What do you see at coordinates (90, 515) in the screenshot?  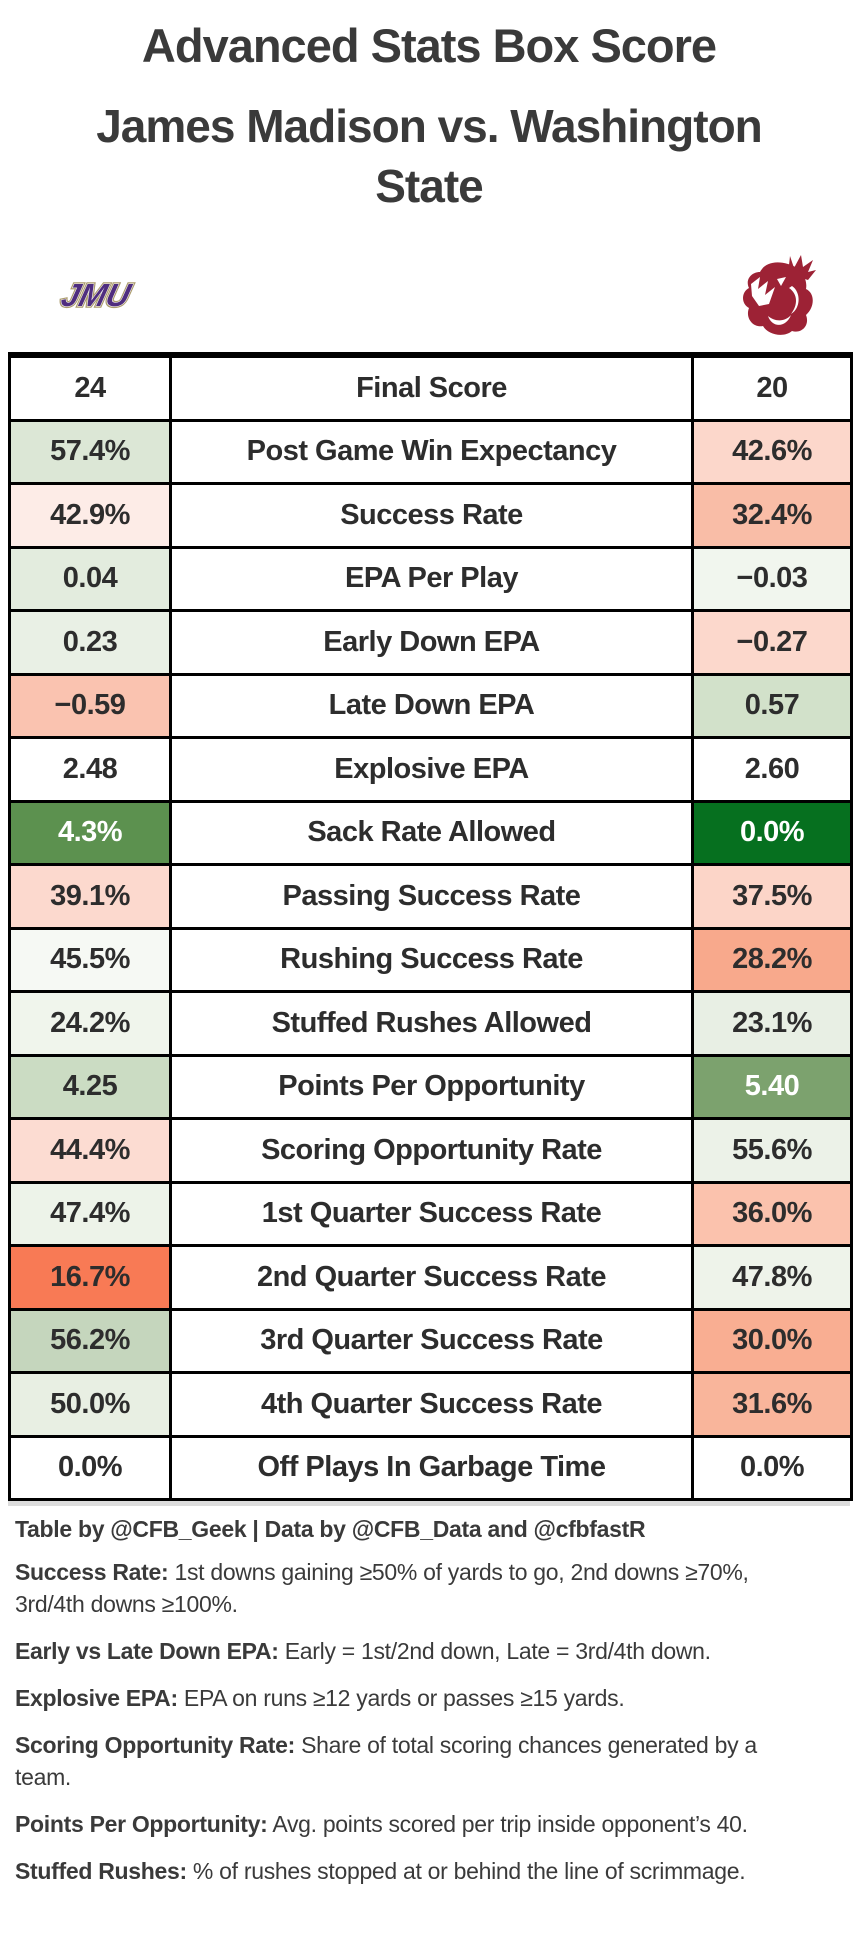 I see `home-value-cell: 42.9%` at bounding box center [90, 515].